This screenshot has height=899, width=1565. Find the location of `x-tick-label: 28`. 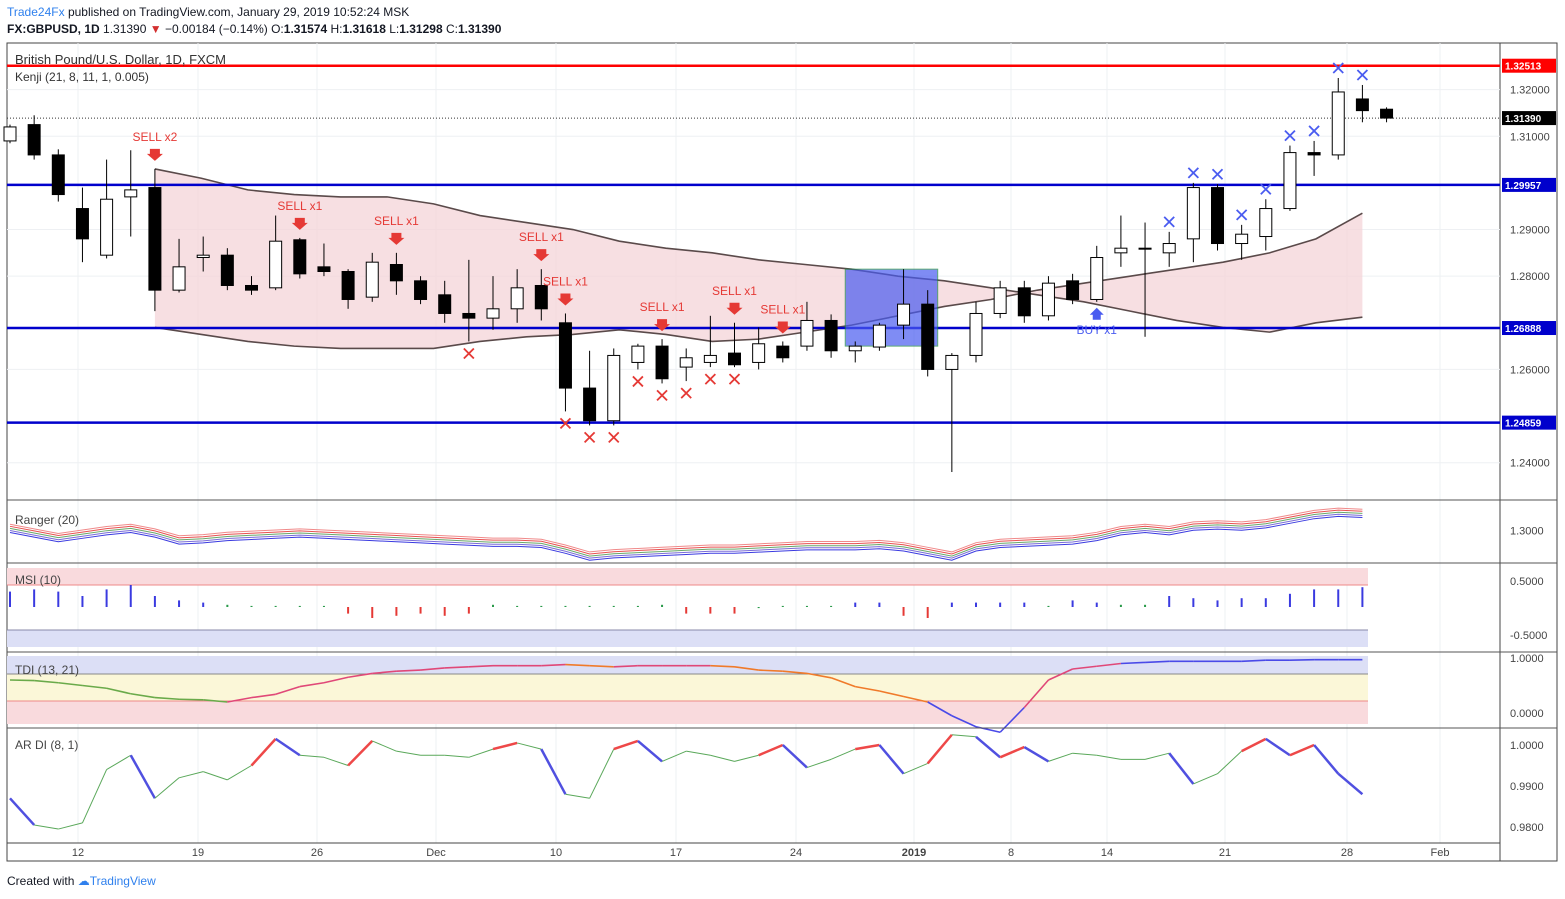

x-tick-label: 28 is located at coordinates (1347, 853).